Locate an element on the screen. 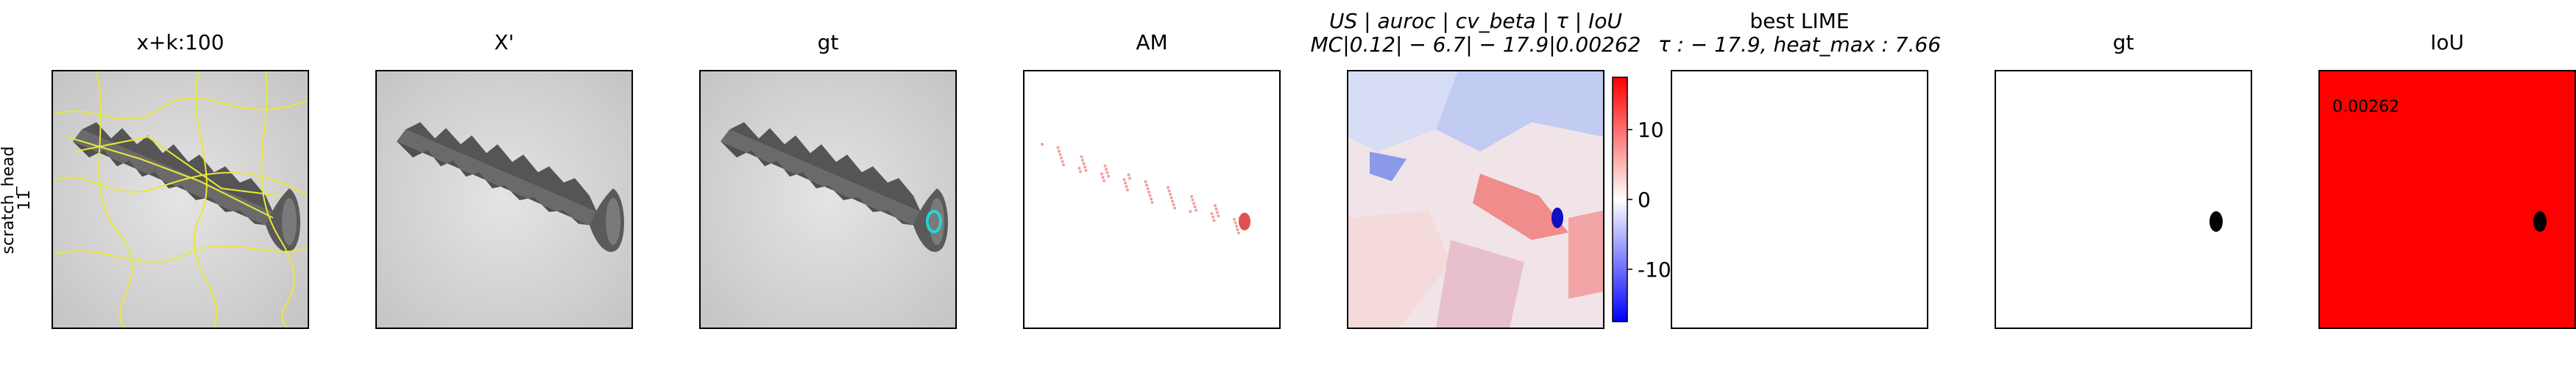 The image size is (2576, 368). gt-overlay is located at coordinates (934, 221).